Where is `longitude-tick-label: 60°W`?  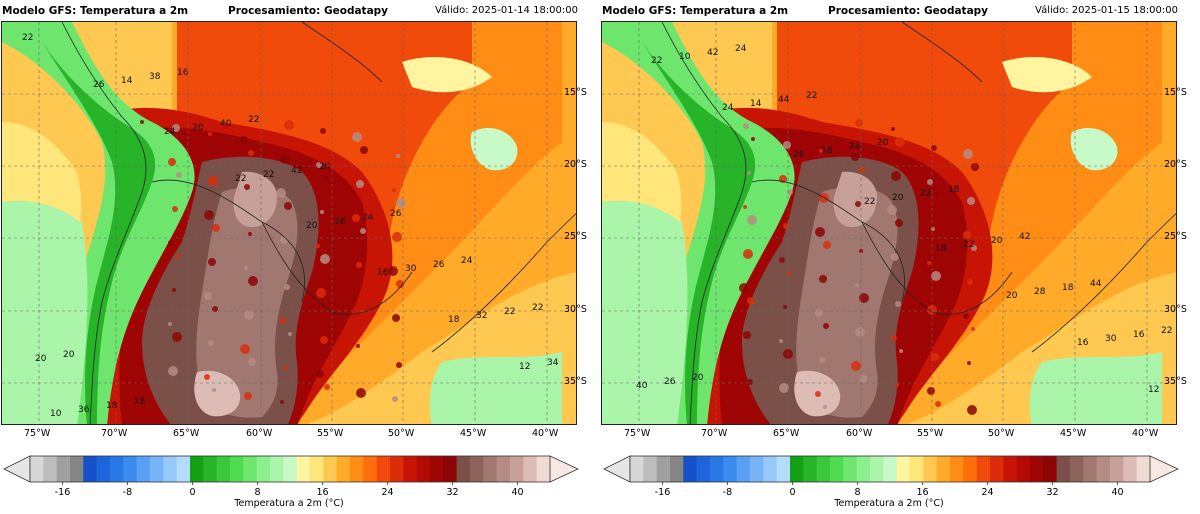
longitude-tick-label: 60°W is located at coordinates (859, 433).